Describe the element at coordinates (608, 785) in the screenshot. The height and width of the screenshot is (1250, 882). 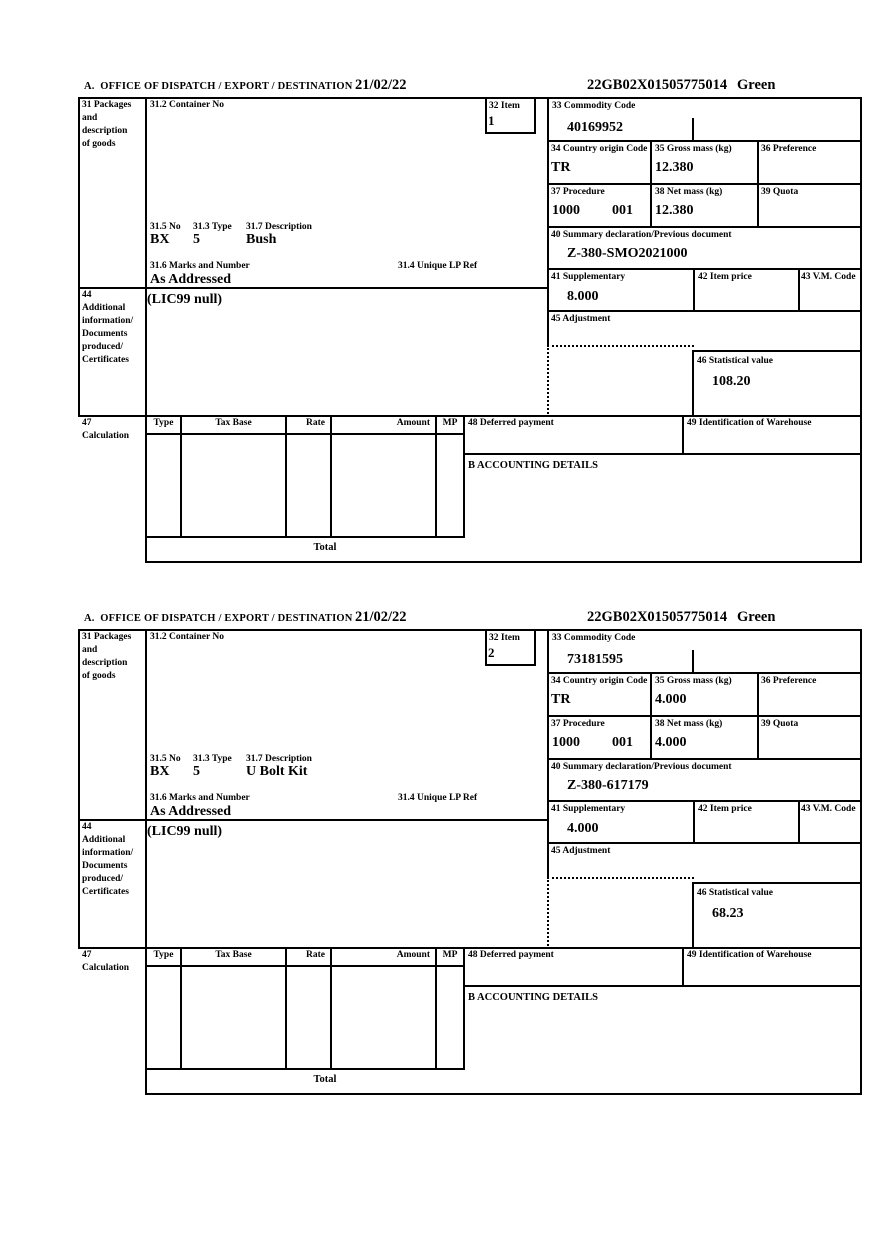
I see `previous-document-value: Z-380-617179` at that location.